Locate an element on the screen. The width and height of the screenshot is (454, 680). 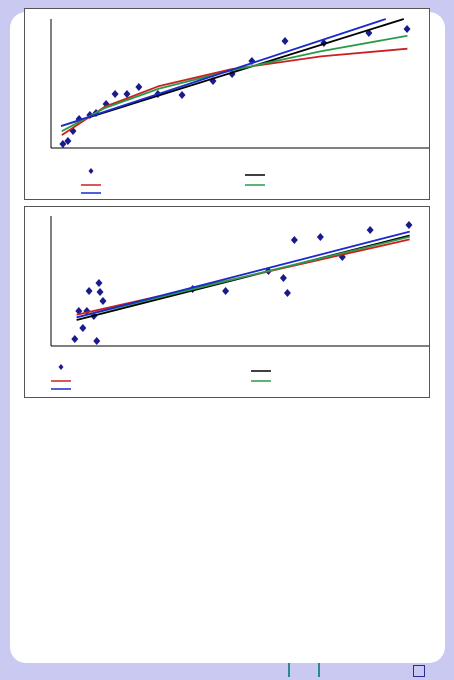
nav-back is located at coordinates (289, 670).